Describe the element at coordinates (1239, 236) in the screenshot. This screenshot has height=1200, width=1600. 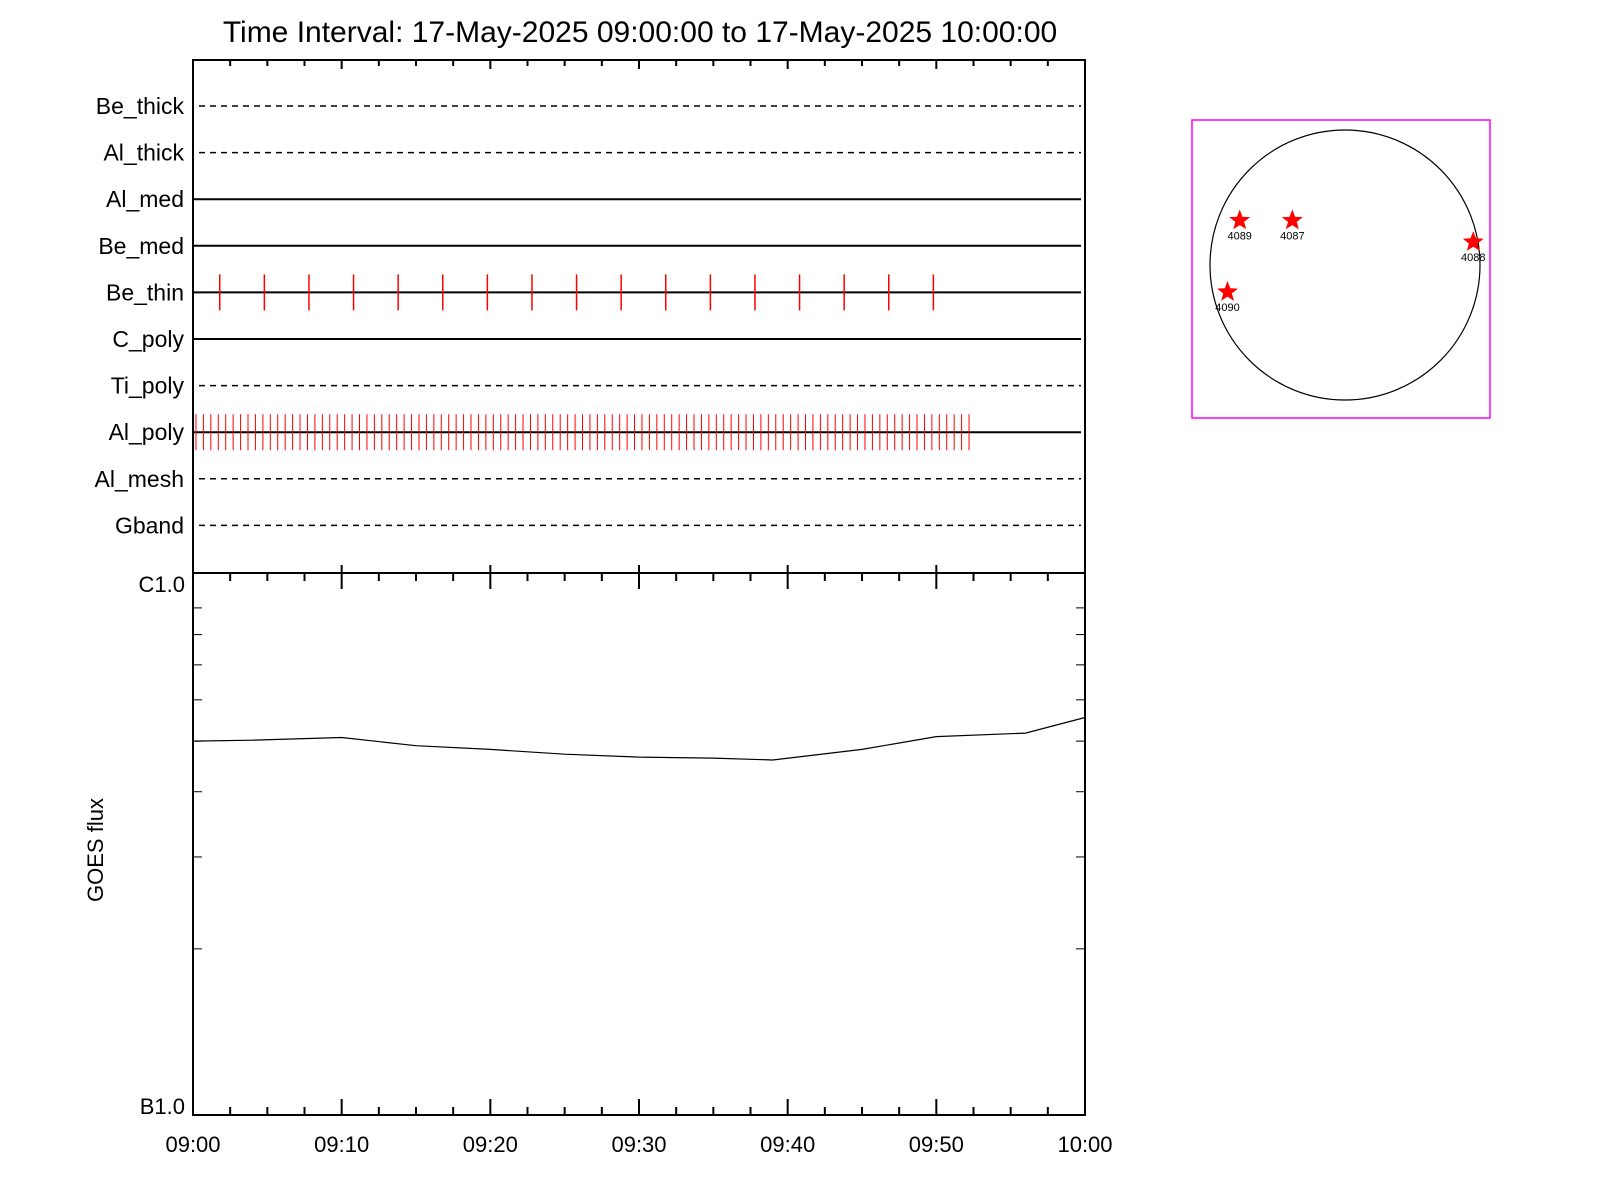
I see `region-label: 4089` at that location.